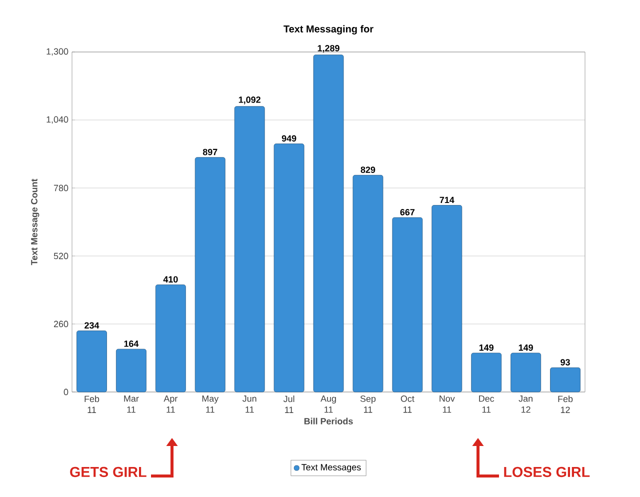 This screenshot has height=497, width=640. What do you see at coordinates (525, 404) in the screenshot?
I see `x-tick-label: Jan 12` at bounding box center [525, 404].